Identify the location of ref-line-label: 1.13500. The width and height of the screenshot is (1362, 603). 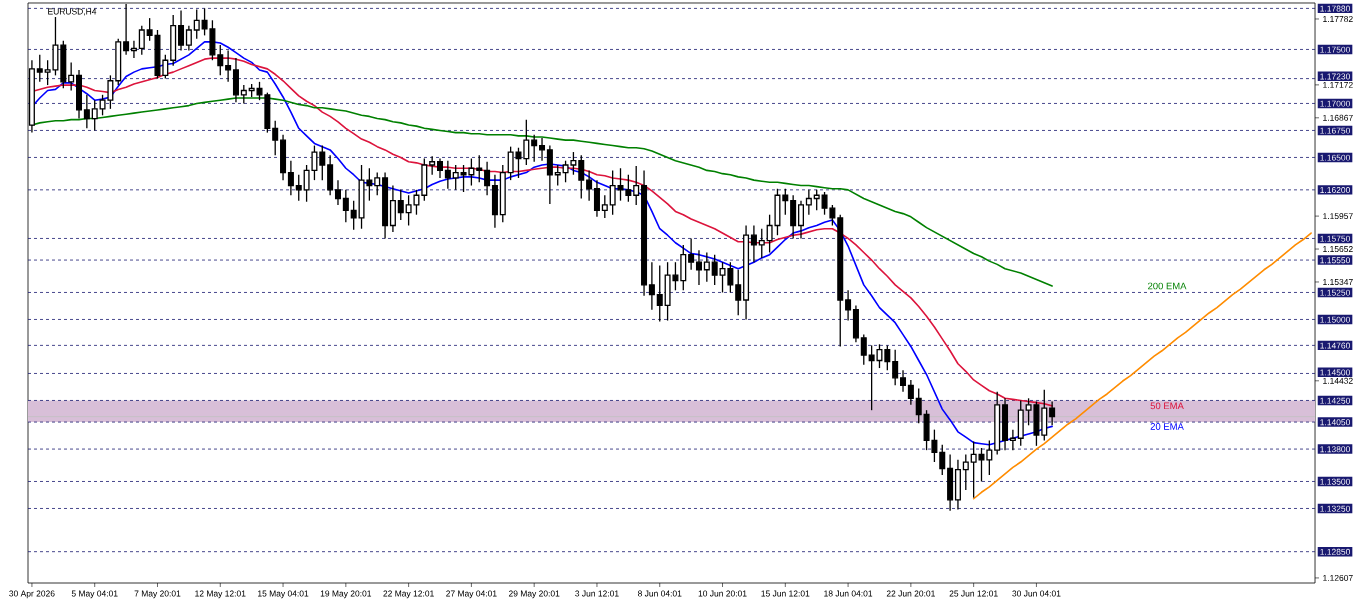
(1335, 481).